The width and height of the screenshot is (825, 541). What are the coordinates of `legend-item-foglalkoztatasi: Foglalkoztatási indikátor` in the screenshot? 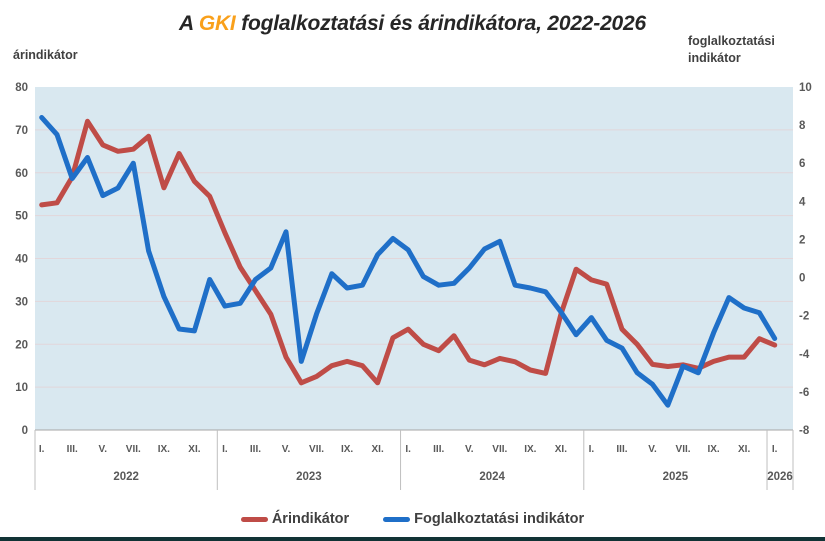 It's located at (483, 519).